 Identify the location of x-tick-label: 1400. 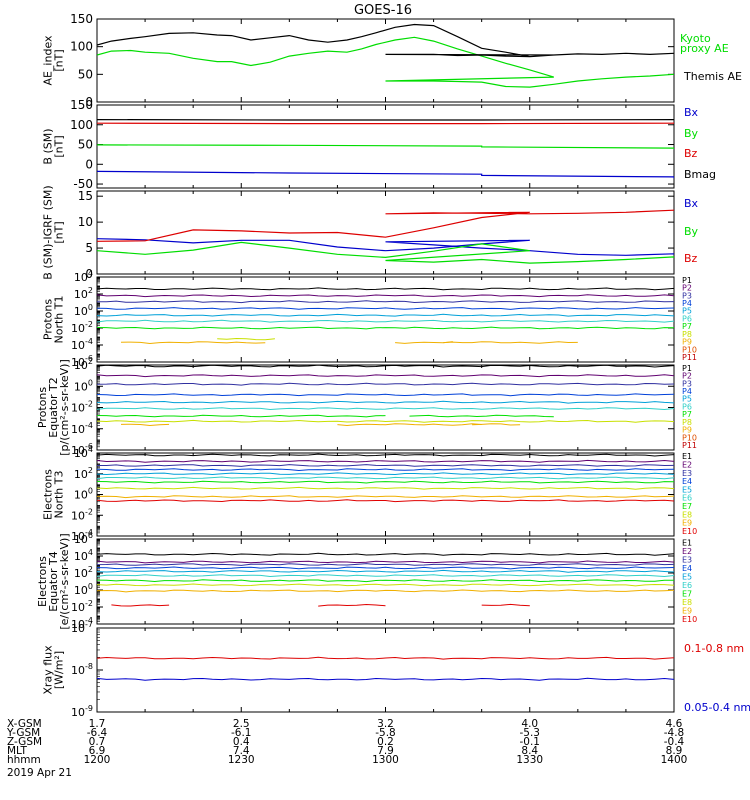
(674, 760).